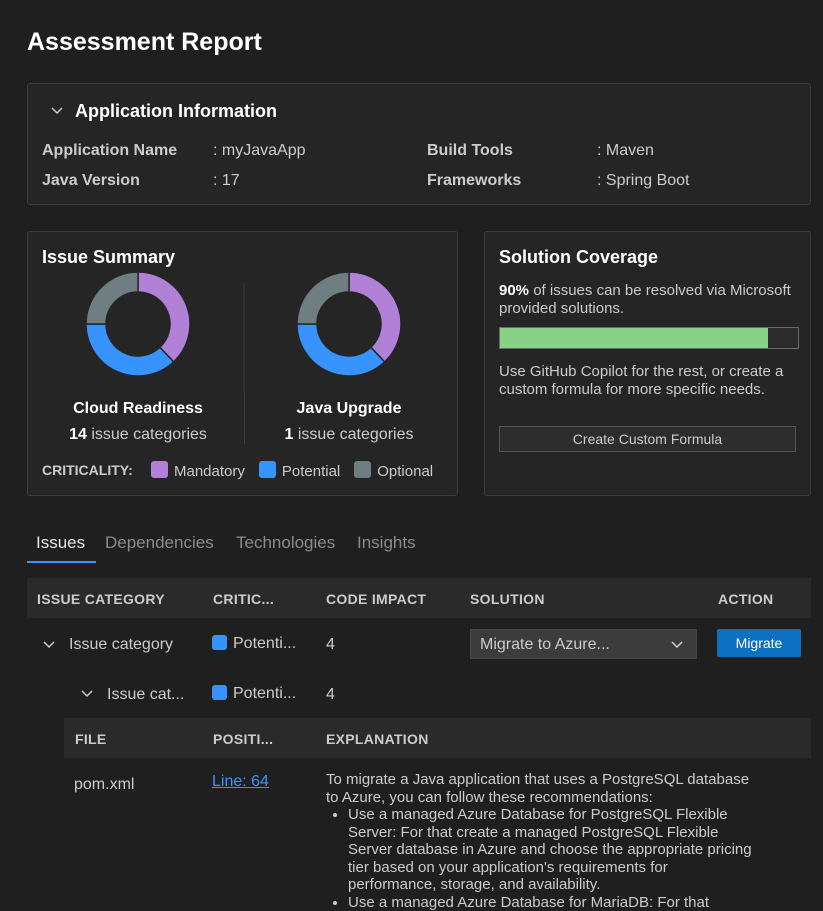  What do you see at coordinates (514, 290) in the screenshot?
I see `coverage-value: 90%` at bounding box center [514, 290].